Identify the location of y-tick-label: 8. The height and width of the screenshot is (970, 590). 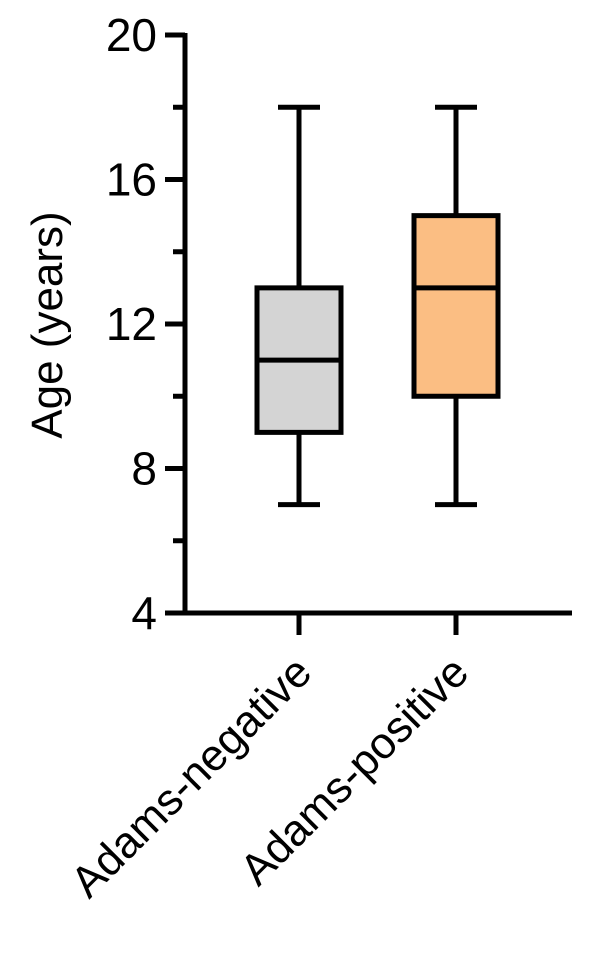
(144, 469).